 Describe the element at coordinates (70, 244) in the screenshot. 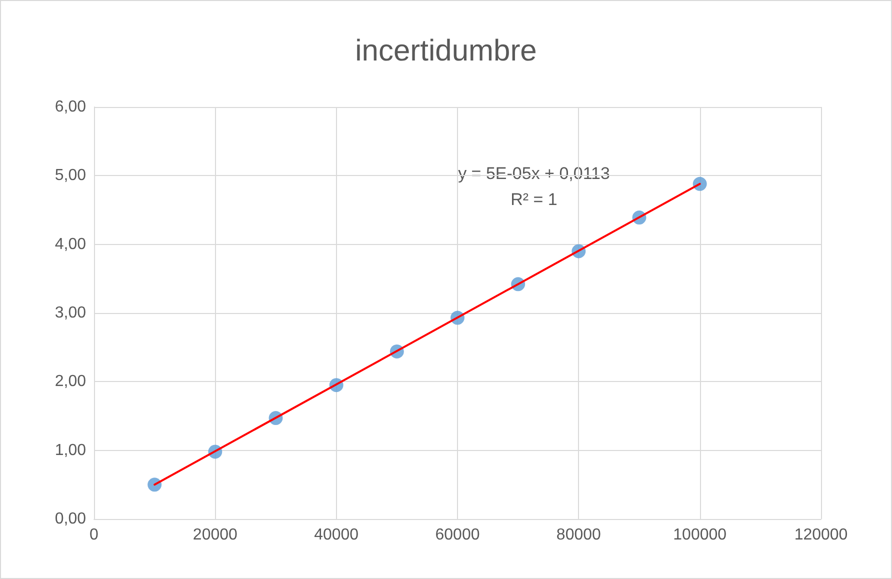

I see `y-tick-label: 4,00` at that location.